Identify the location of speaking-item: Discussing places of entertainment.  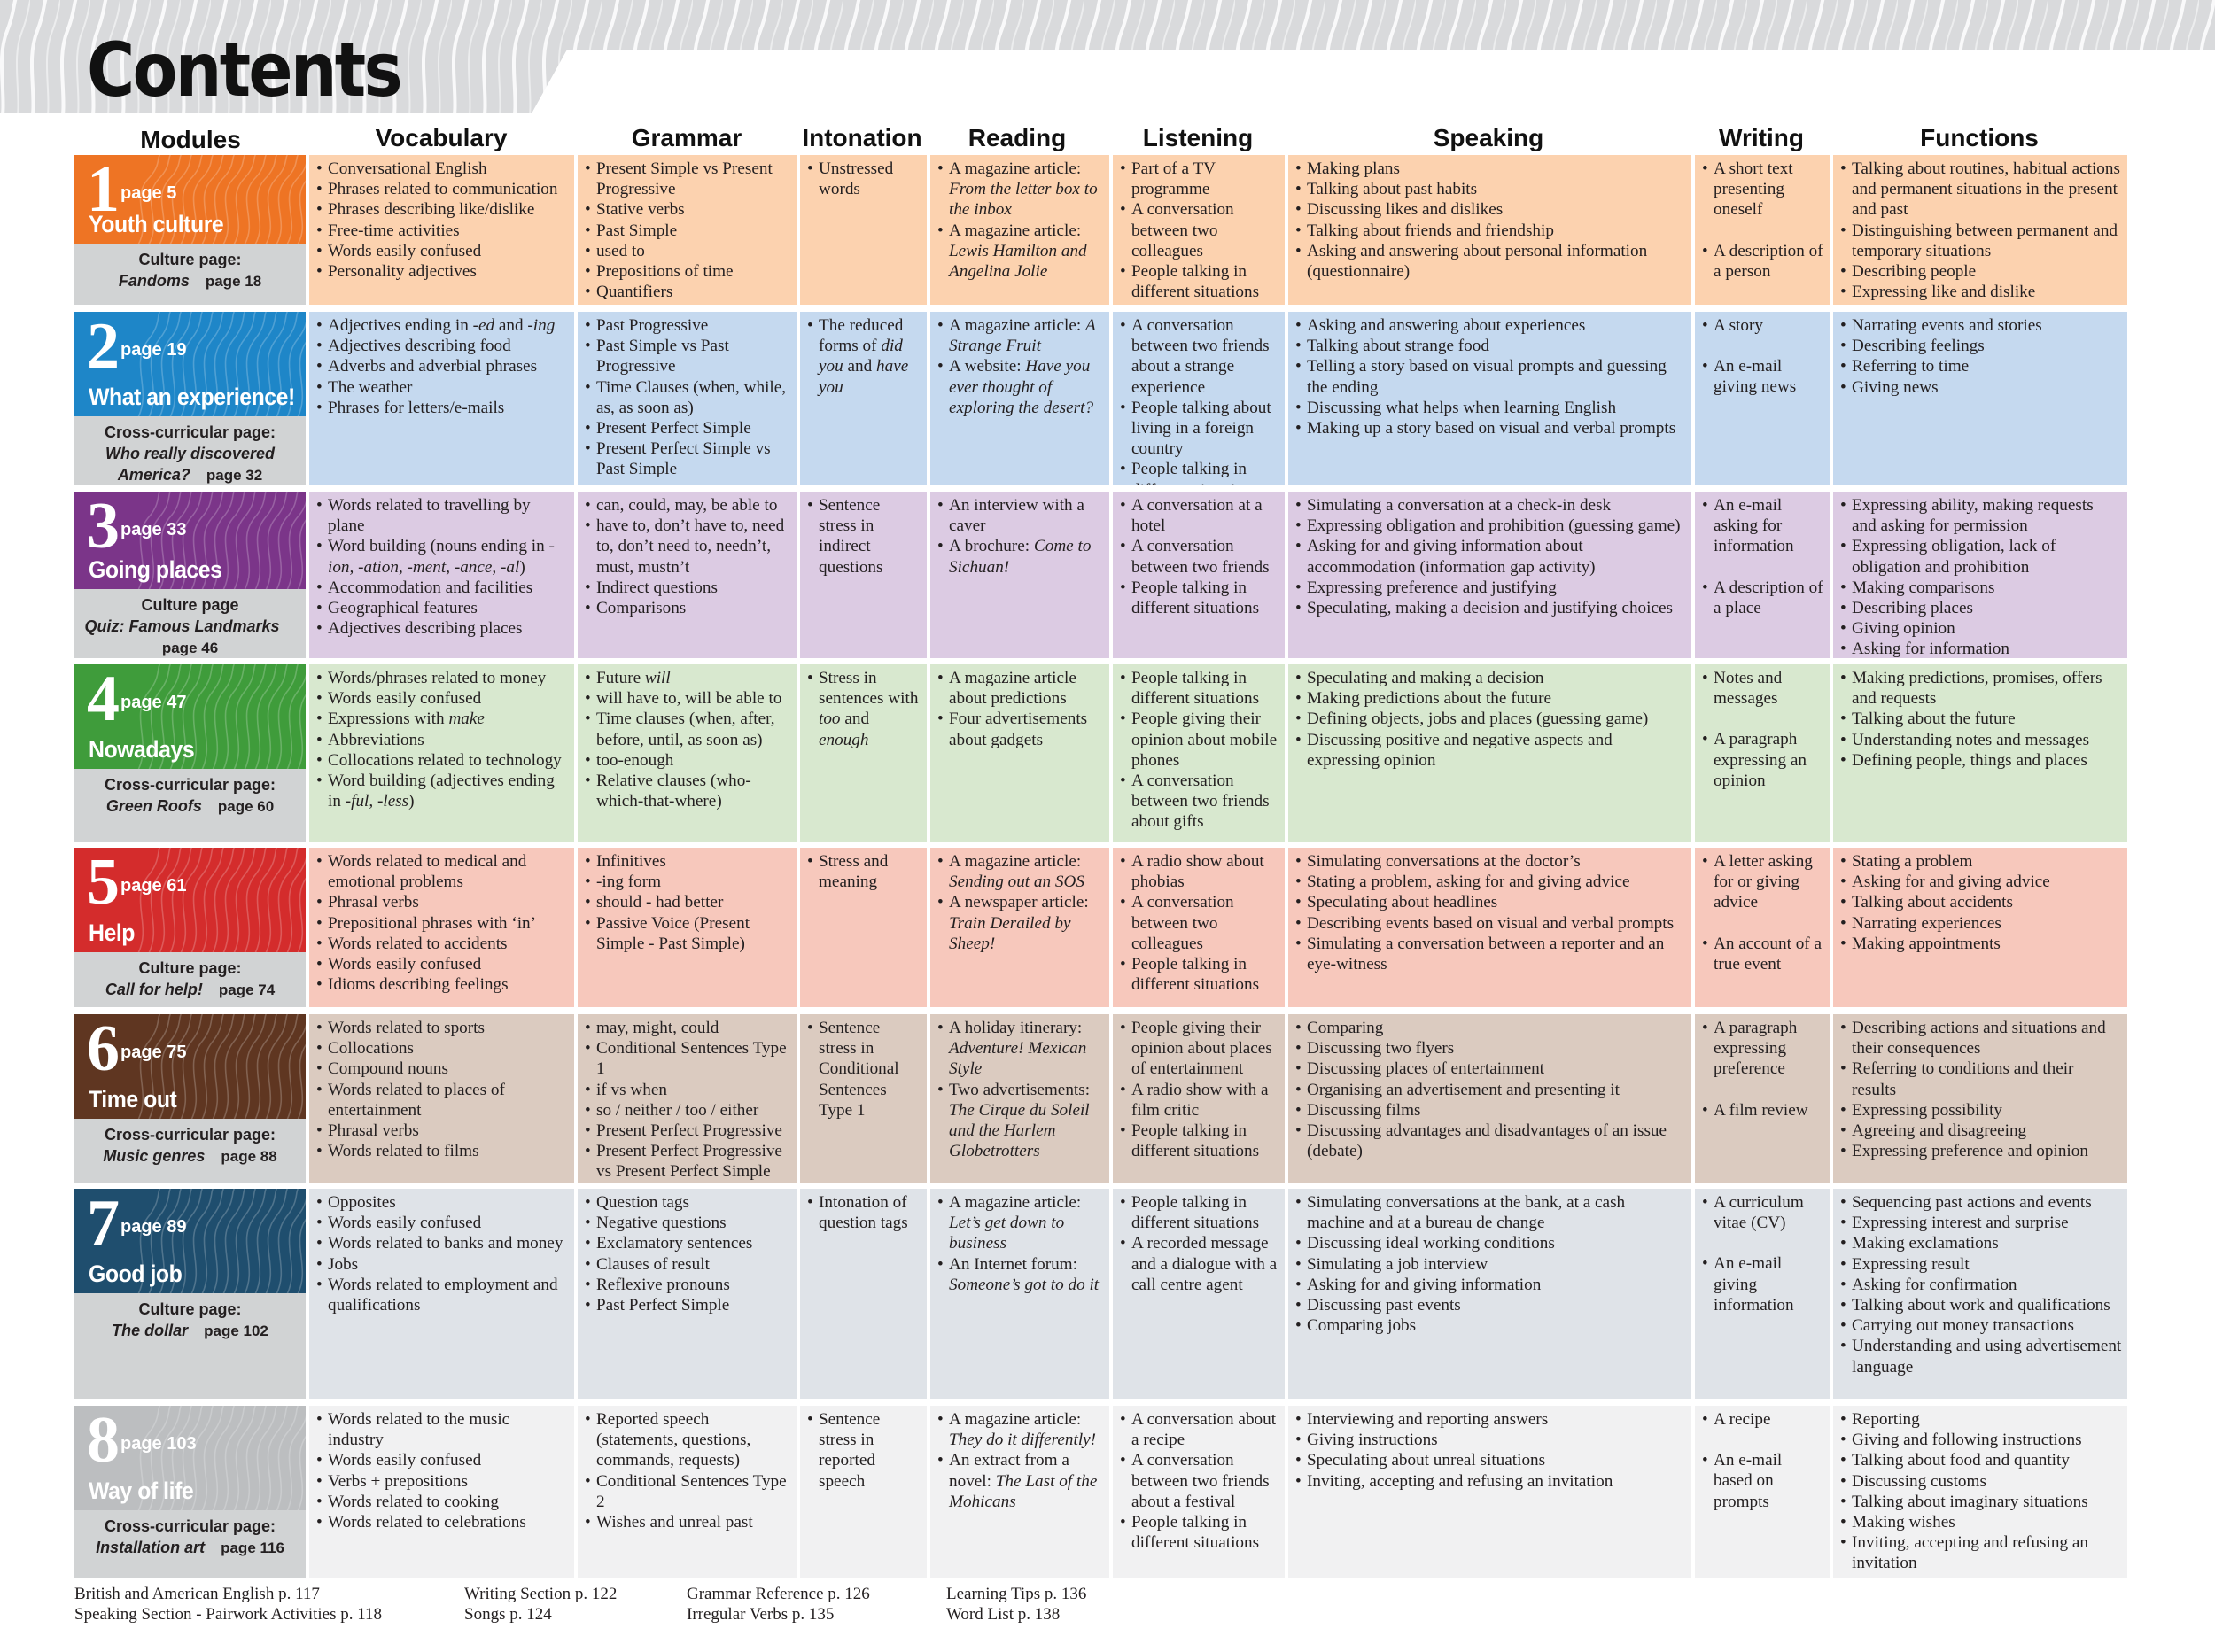
(1491, 1069).